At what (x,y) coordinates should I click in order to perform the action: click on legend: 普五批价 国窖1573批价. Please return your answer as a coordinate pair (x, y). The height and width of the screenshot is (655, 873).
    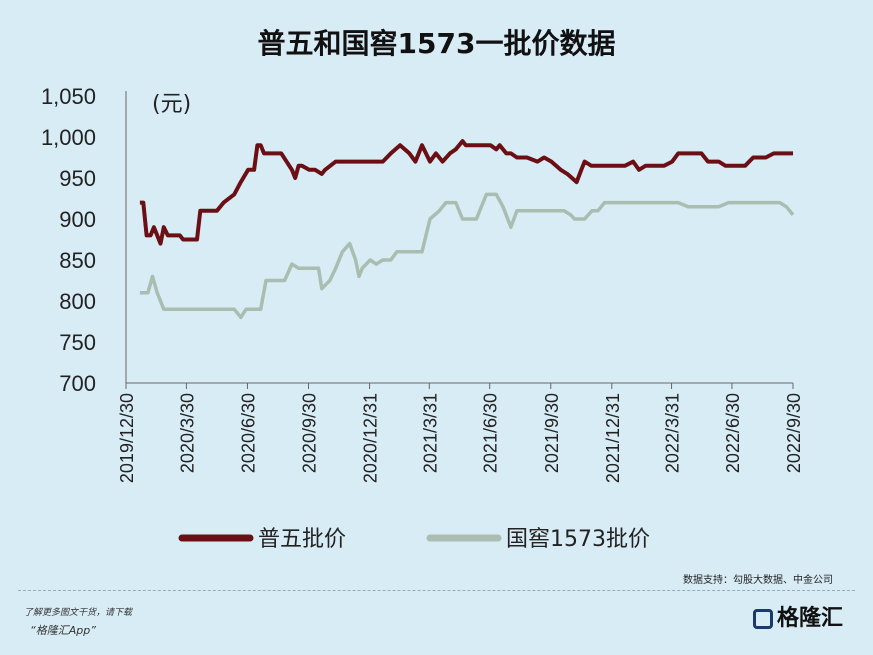
    Looking at the image, I should click on (414, 539).